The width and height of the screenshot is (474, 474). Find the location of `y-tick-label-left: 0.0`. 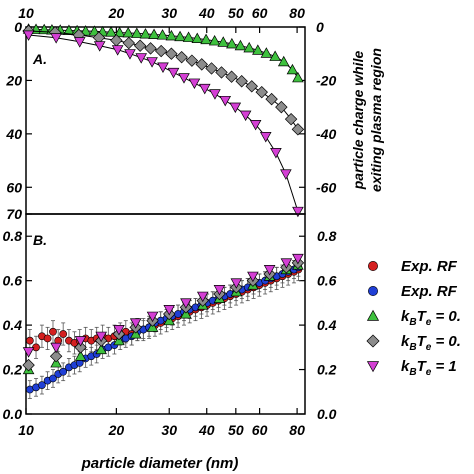

y-tick-label-left: 0.0 is located at coordinates (13, 414).